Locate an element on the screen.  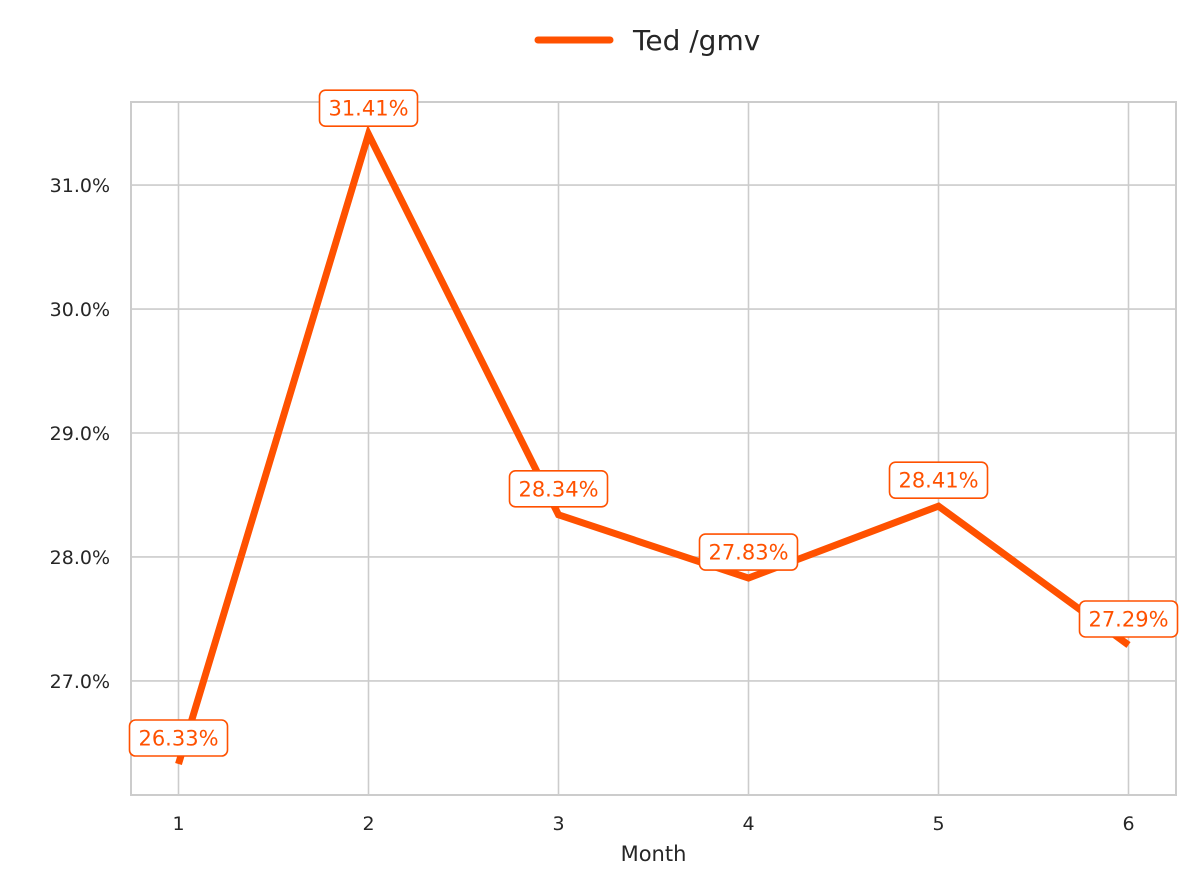
data-label-text: 26.33% is located at coordinates (178, 739).